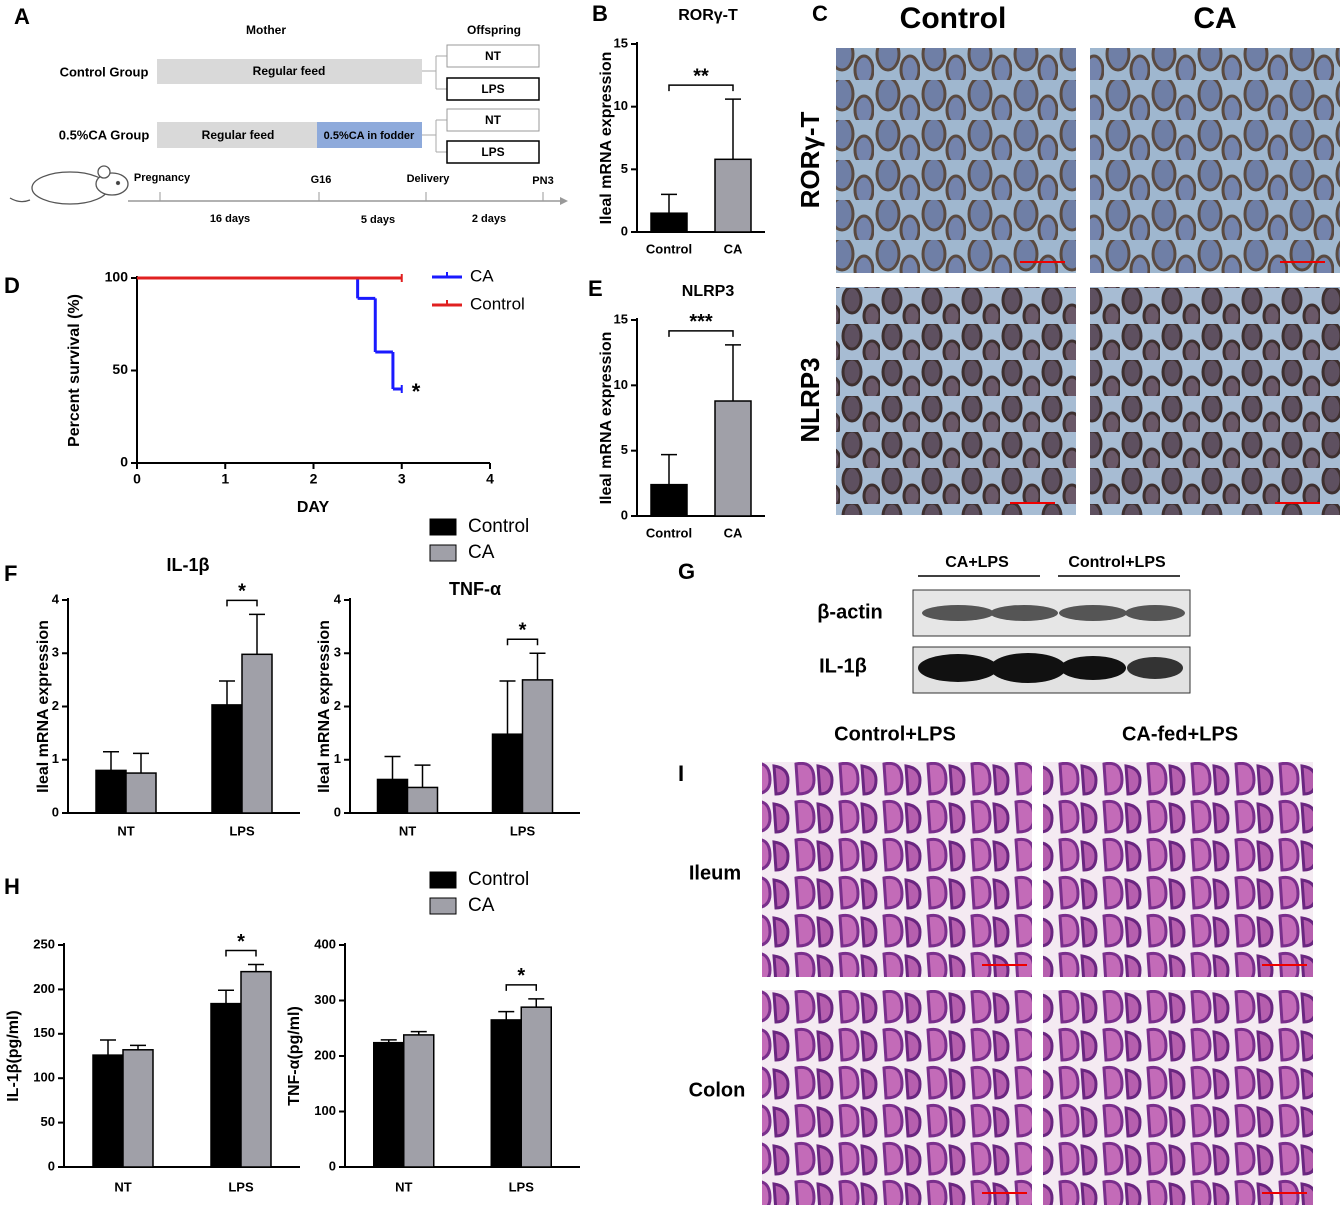  I want to click on bands, so click(1053, 613).